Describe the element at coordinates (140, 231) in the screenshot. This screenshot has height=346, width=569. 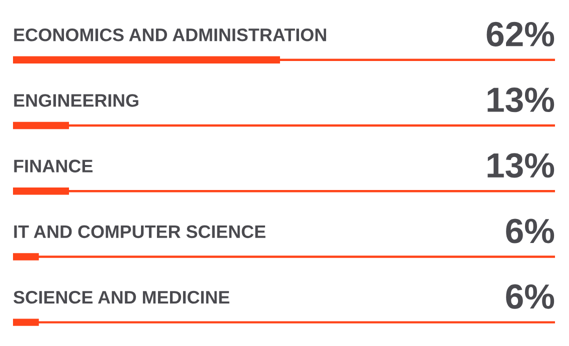
I see `y-tick-label: IT AND COMPUTER SCIENCE` at that location.